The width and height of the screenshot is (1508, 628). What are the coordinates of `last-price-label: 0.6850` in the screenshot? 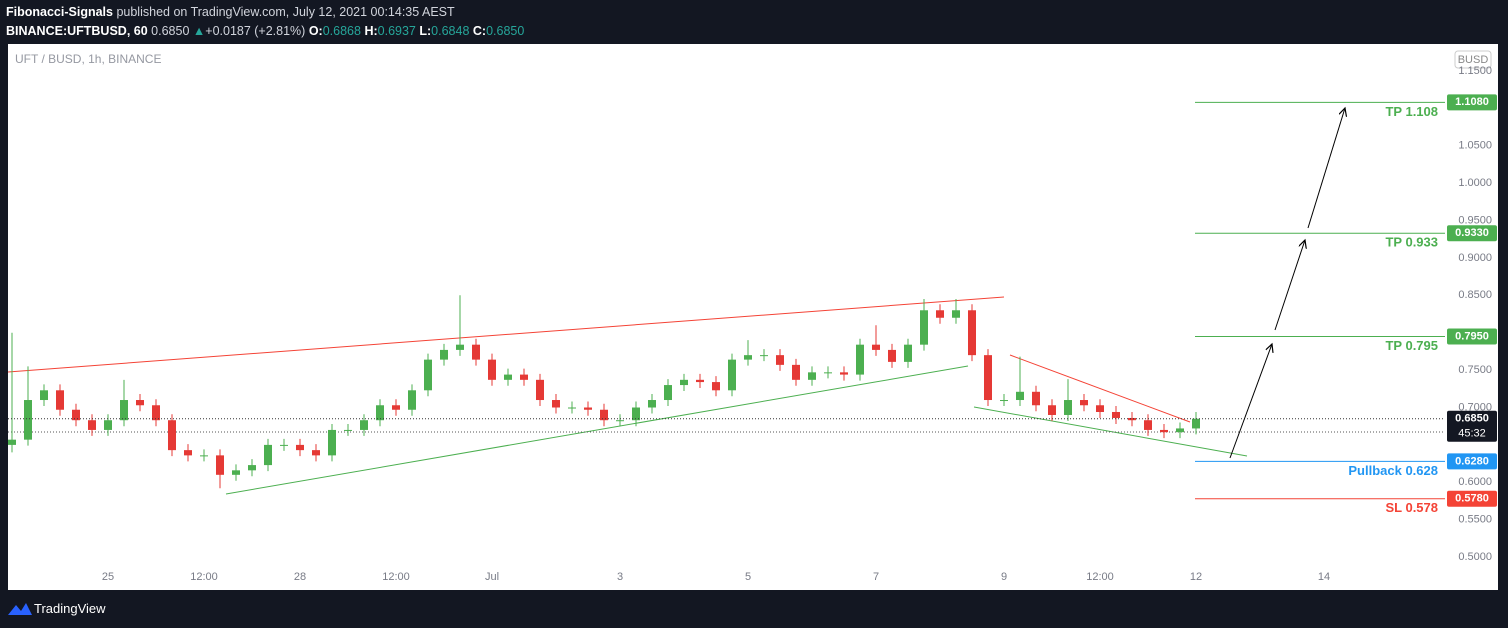 It's located at (1472, 419).